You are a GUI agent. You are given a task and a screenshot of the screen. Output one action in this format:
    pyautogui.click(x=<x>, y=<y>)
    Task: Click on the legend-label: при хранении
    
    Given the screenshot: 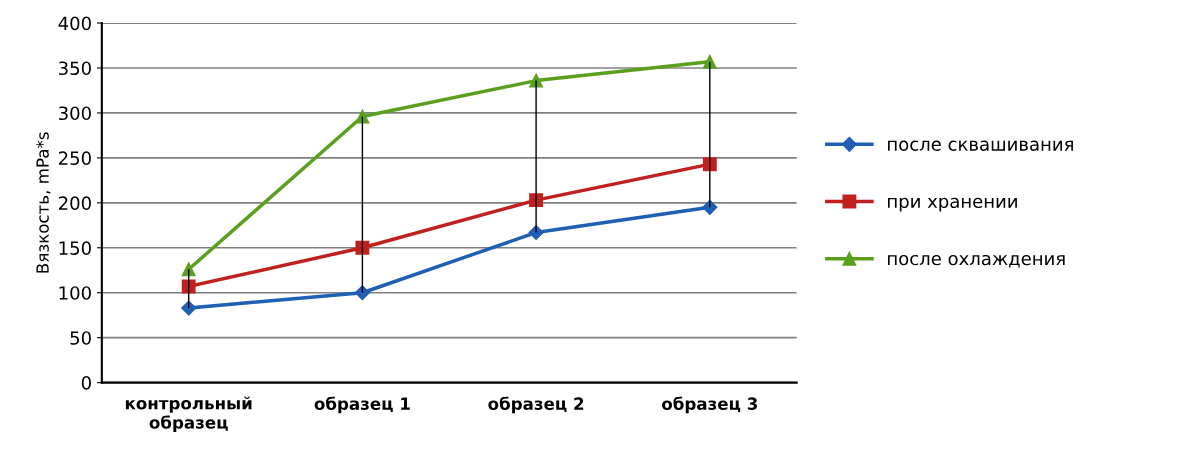 What is the action you would take?
    pyautogui.click(x=952, y=204)
    